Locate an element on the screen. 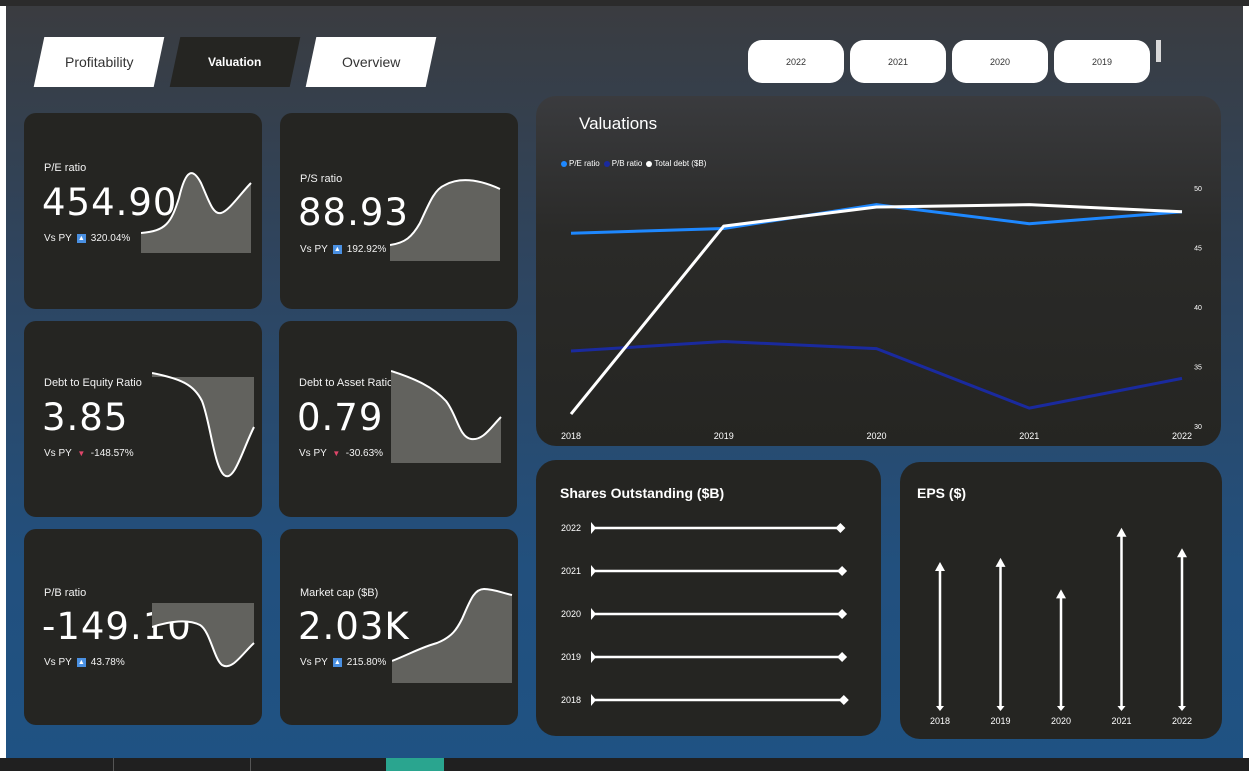 The height and width of the screenshot is (771, 1249). kpi-card-pe-ratio: P/E ratio 454.90 Vs PY ▲ 320.04% is located at coordinates (143, 211).